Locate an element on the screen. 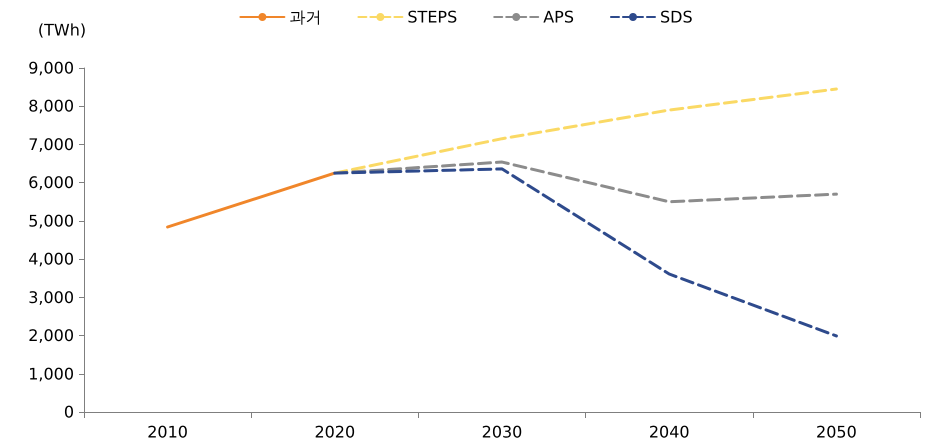 This screenshot has height=444, width=932. y-tick-label: 3,000 is located at coordinates (51, 297).